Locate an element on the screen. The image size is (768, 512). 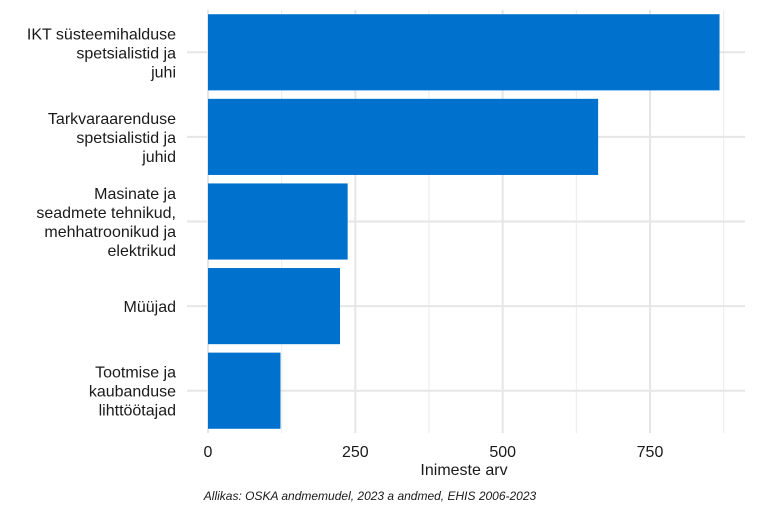
category-label: IKT süsteemihalduse spetsialistid ja juhi is located at coordinates (101, 53).